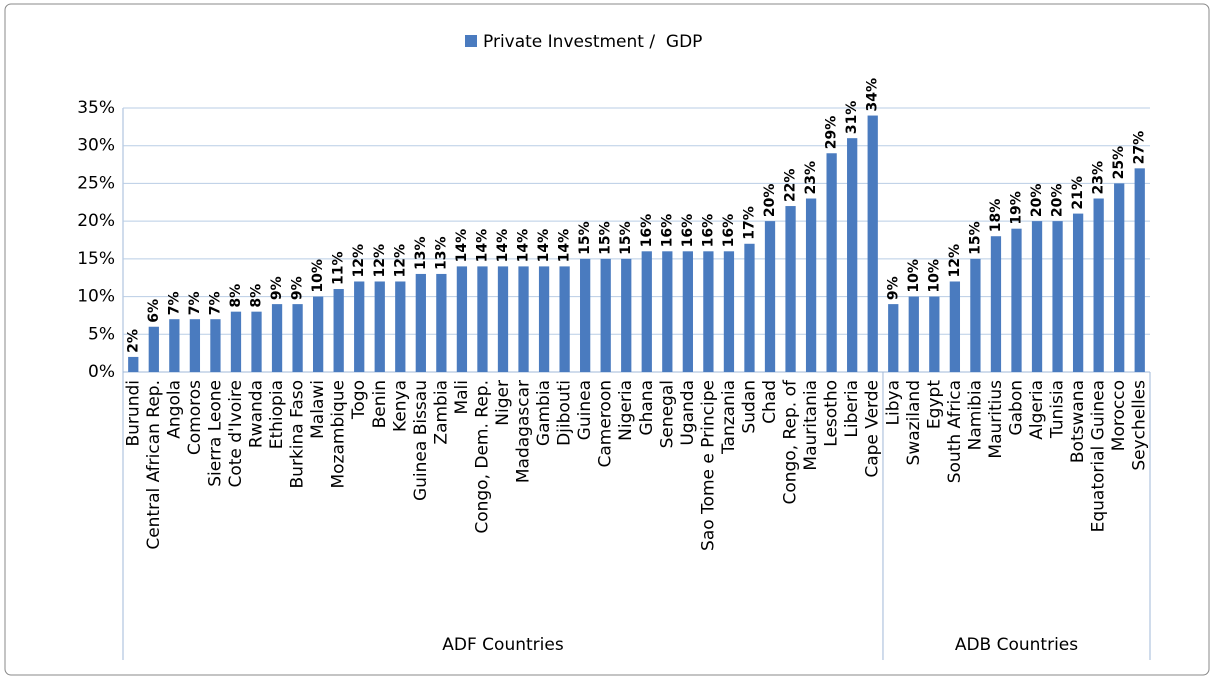  What do you see at coordinates (96, 183) in the screenshot?
I see `y-tick-label: 25%` at bounding box center [96, 183].